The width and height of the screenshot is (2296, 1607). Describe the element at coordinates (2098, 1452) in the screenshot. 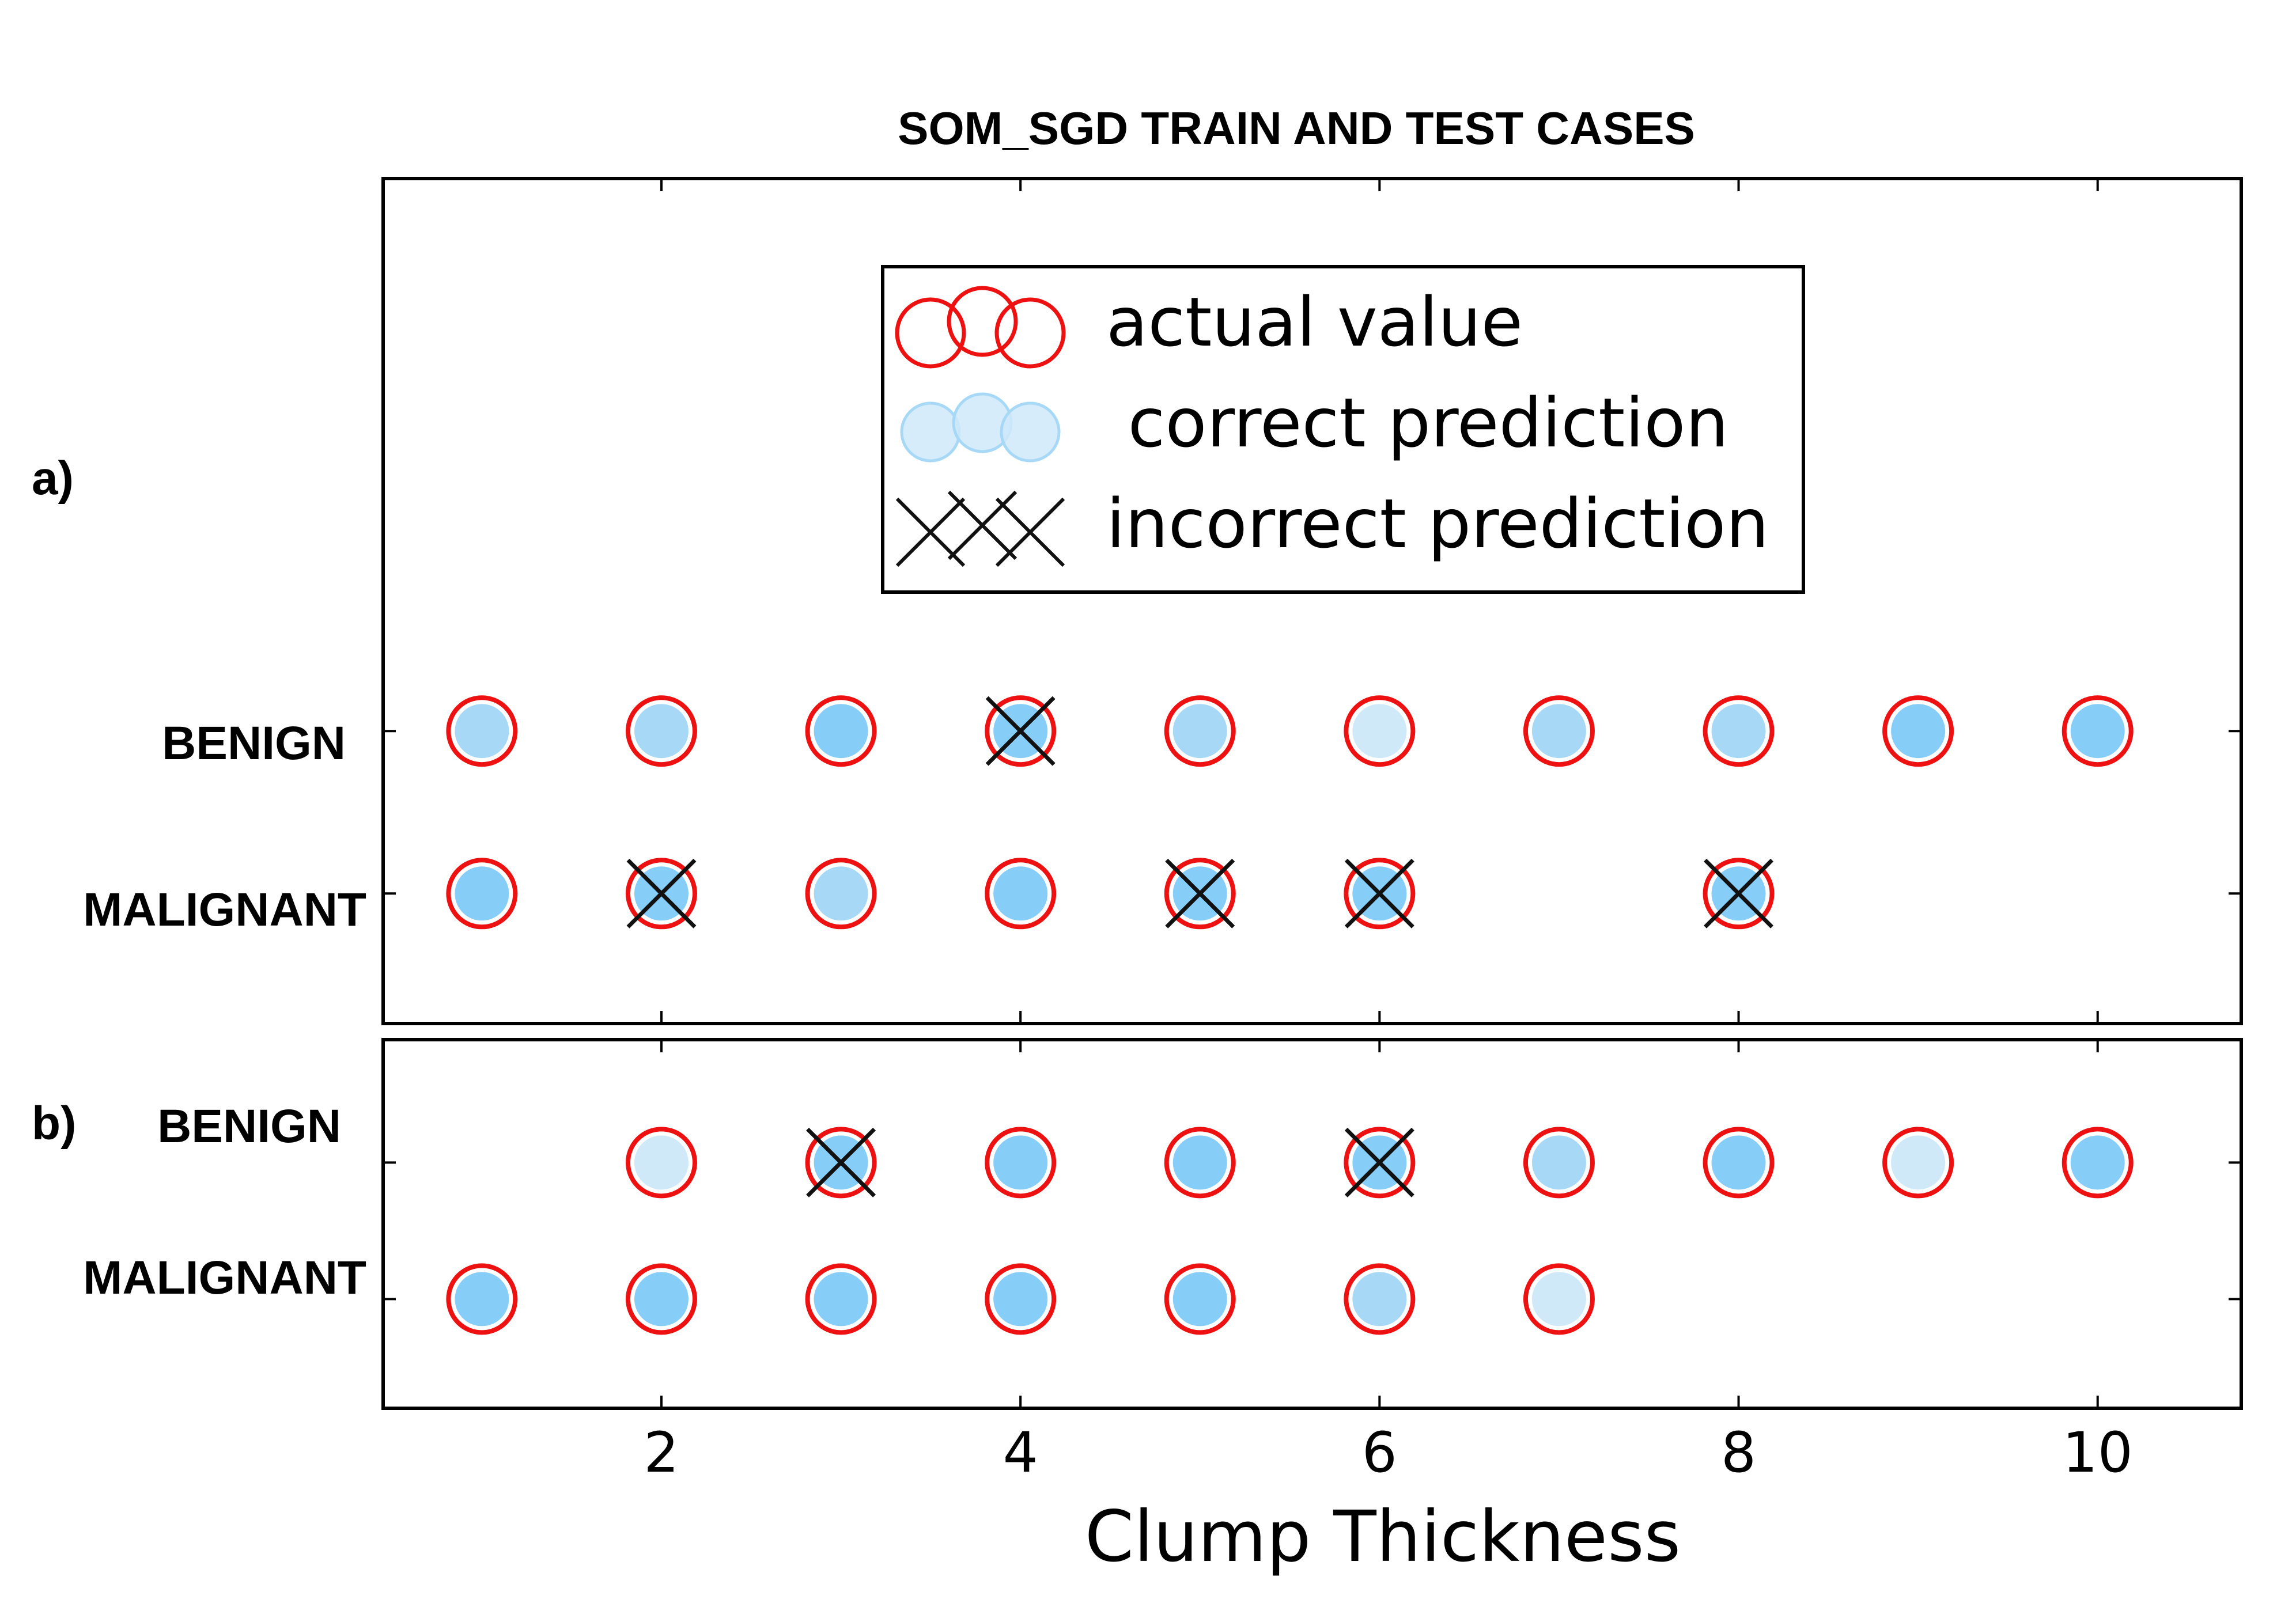

I see `x-tick-label-10: 10` at that location.